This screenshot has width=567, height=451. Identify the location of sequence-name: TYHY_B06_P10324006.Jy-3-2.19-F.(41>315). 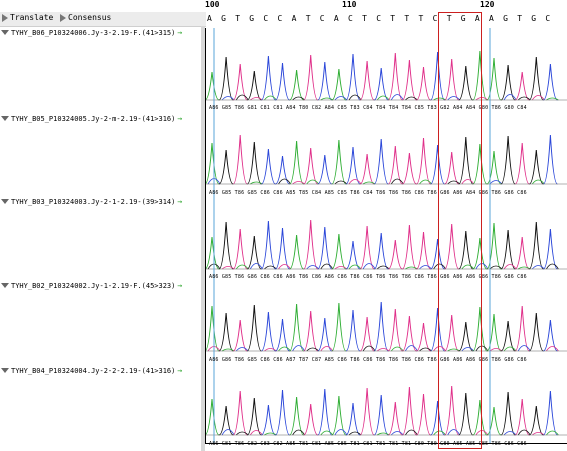
(93, 32).